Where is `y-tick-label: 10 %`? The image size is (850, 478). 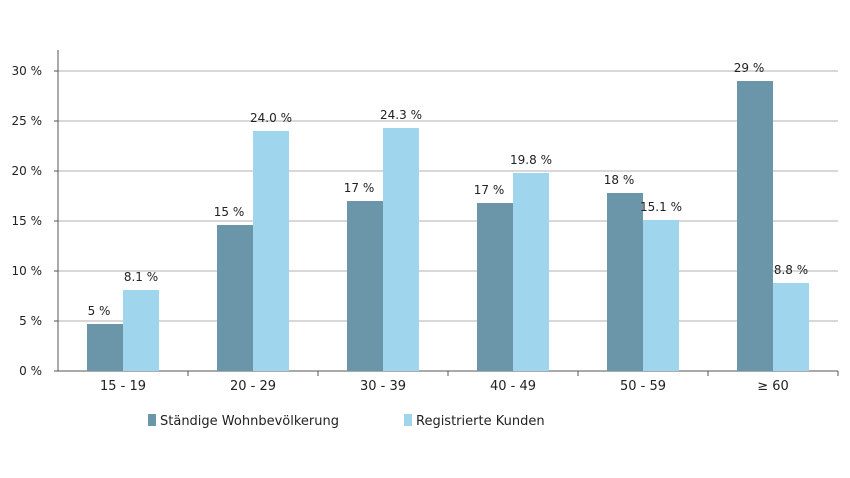
y-tick-label: 10 % is located at coordinates (27, 271).